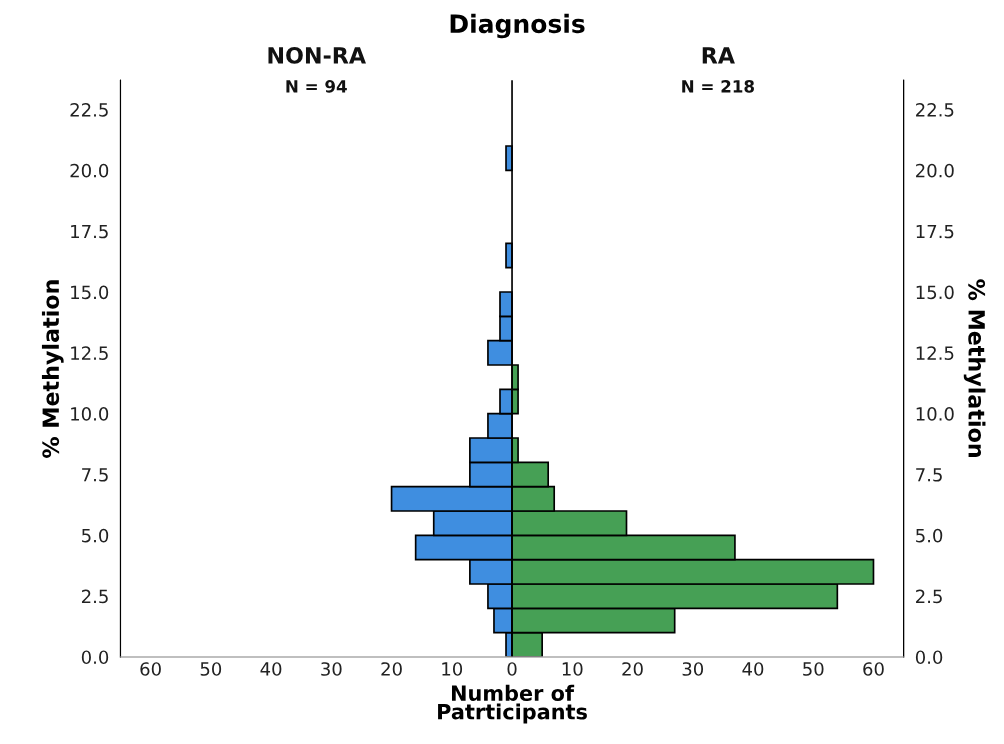  I want to click on chart-title: Diagnosis, so click(517, 26).